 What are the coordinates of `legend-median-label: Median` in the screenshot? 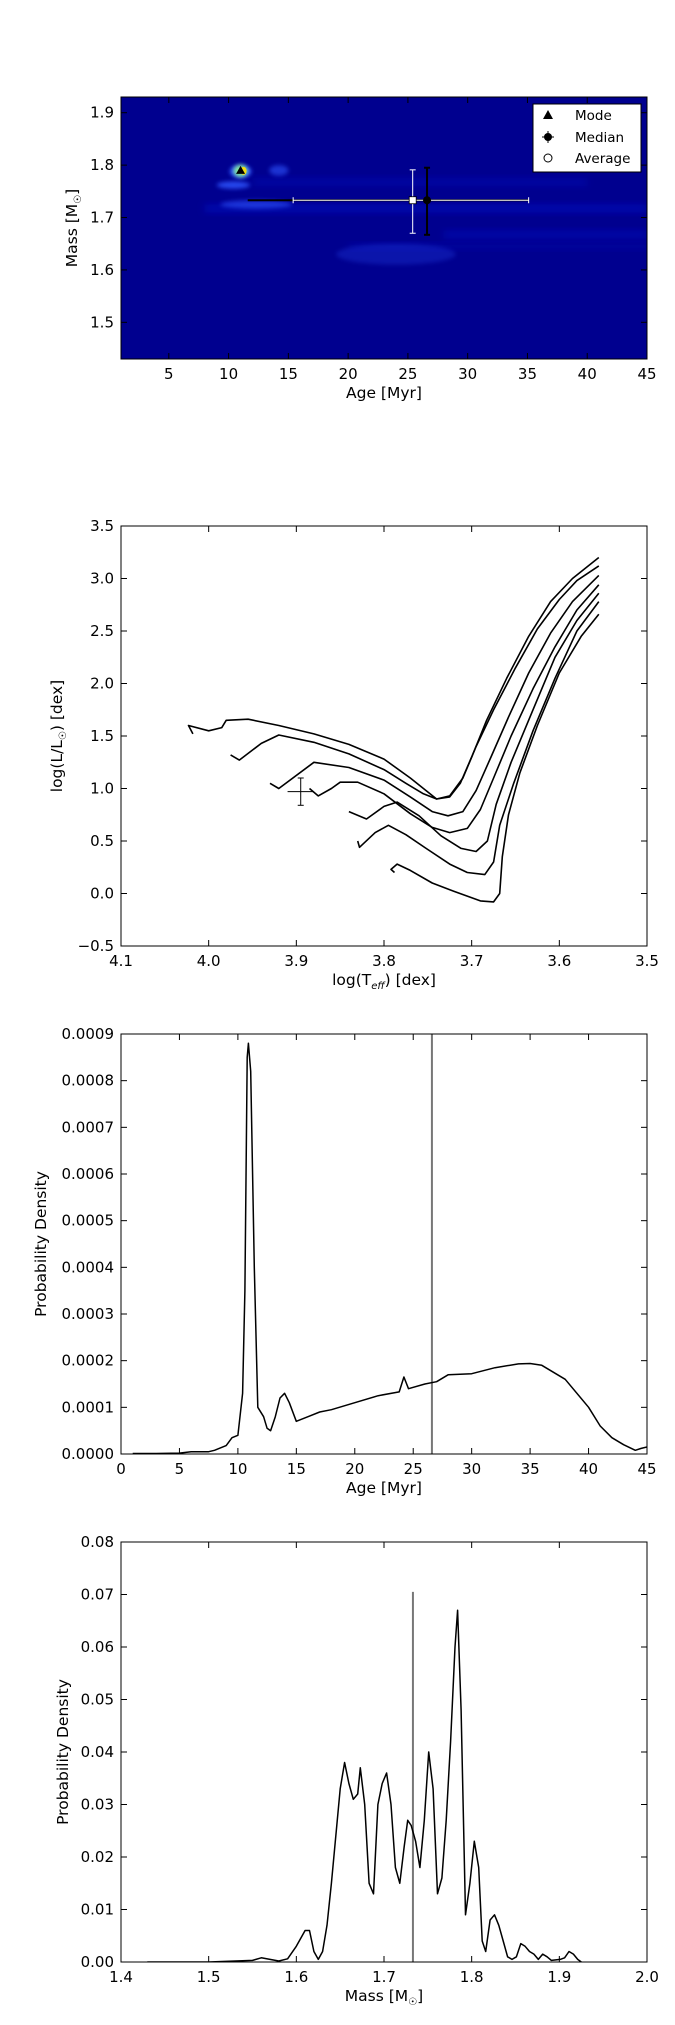 It's located at (599, 138).